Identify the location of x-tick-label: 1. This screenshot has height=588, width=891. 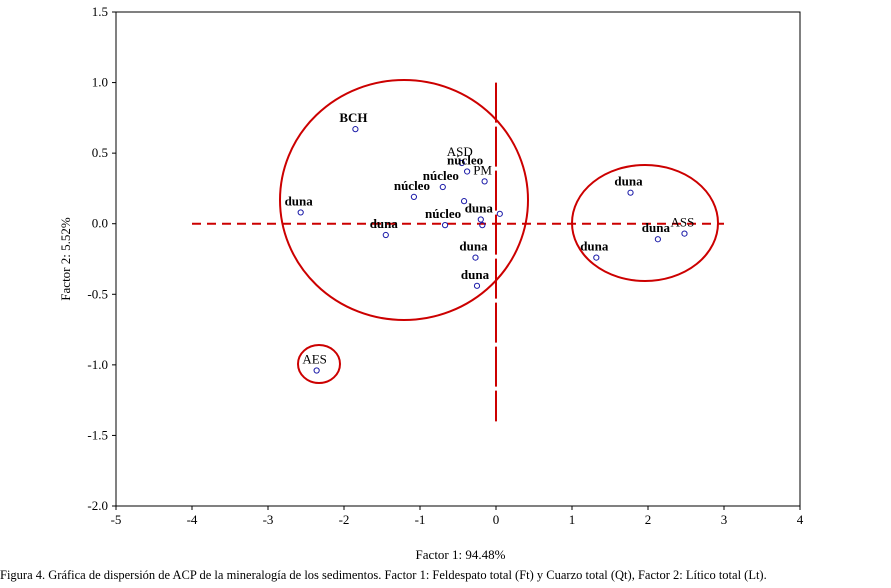
(572, 519).